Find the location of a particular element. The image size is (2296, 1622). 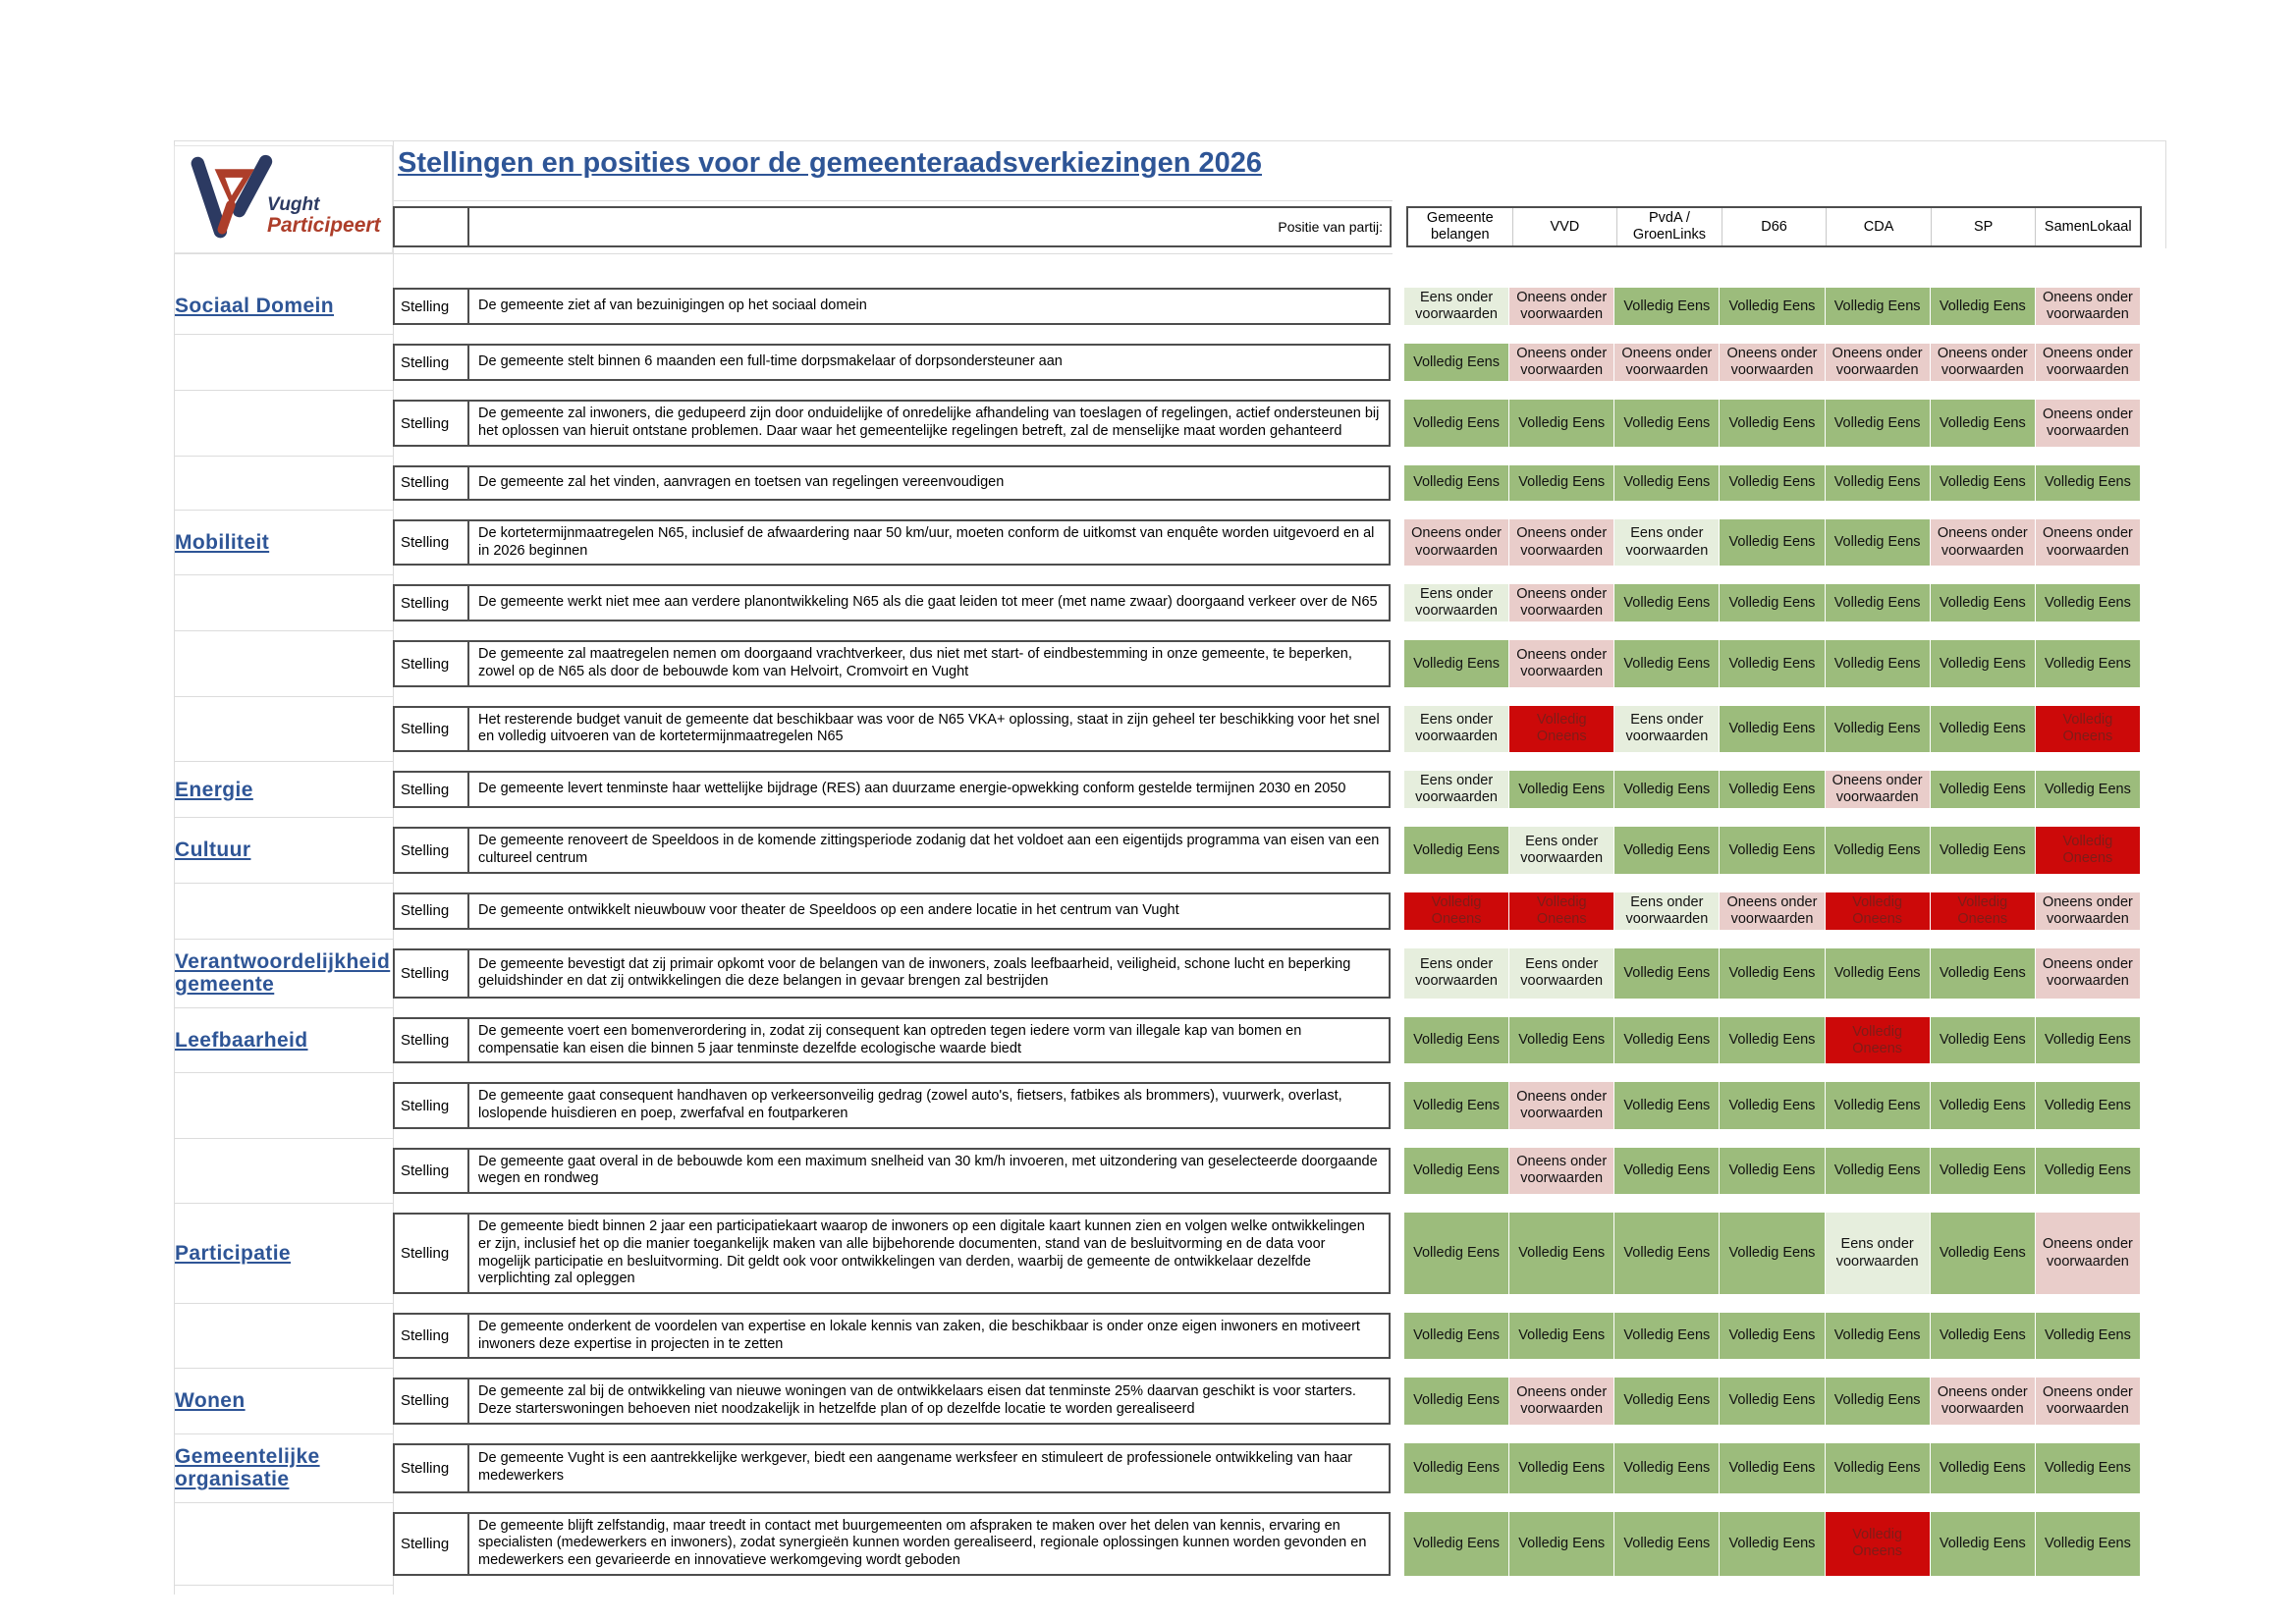

category-link: Participatie is located at coordinates (233, 1253).